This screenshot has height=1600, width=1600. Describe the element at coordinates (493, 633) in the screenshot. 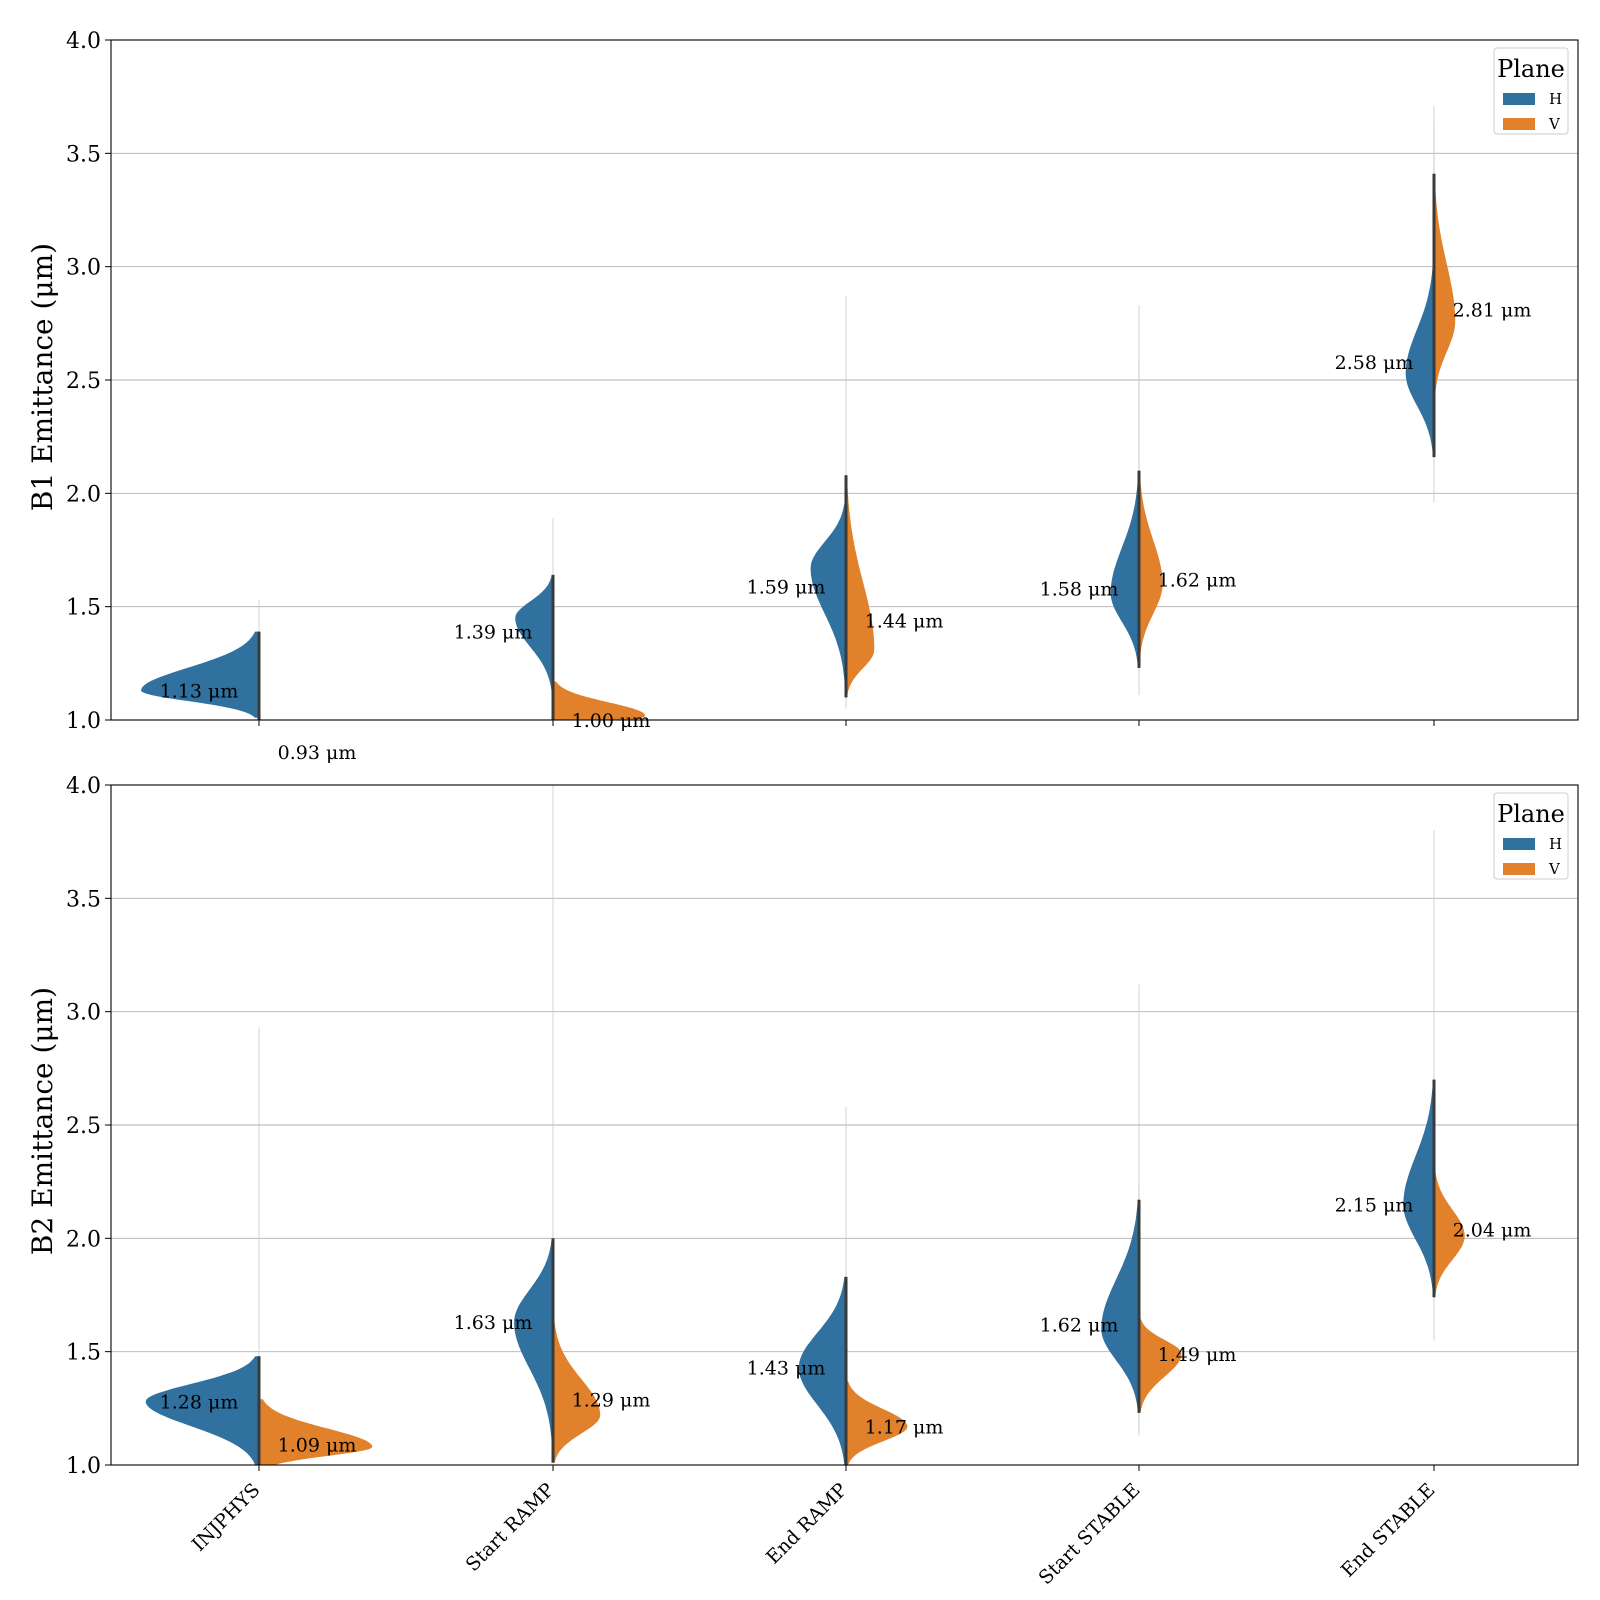

I see `median-label-h: 1.39 μm` at that location.